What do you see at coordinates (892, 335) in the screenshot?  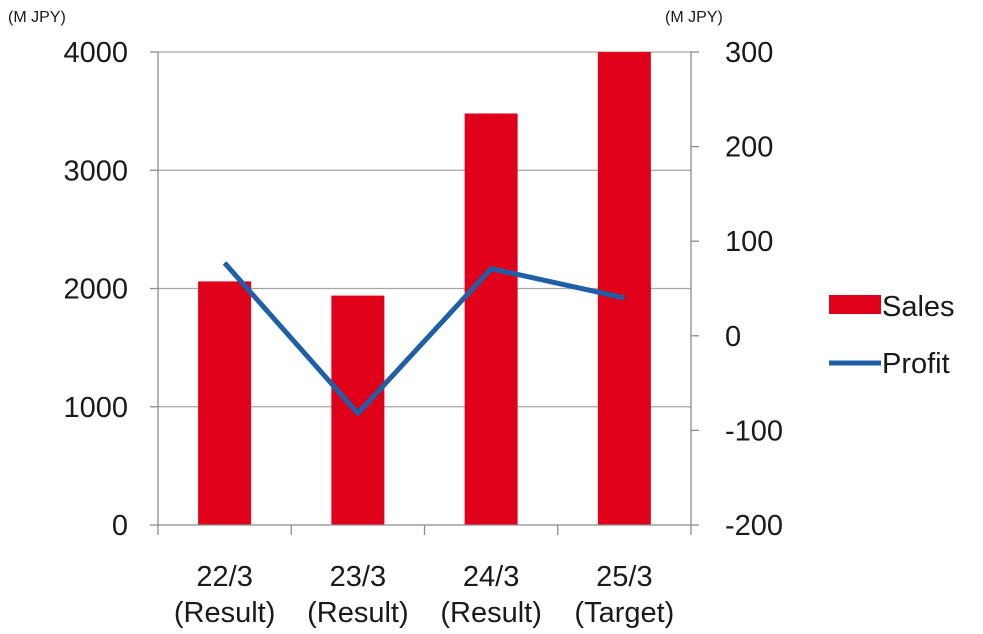 I see `legend: Sales Profit` at bounding box center [892, 335].